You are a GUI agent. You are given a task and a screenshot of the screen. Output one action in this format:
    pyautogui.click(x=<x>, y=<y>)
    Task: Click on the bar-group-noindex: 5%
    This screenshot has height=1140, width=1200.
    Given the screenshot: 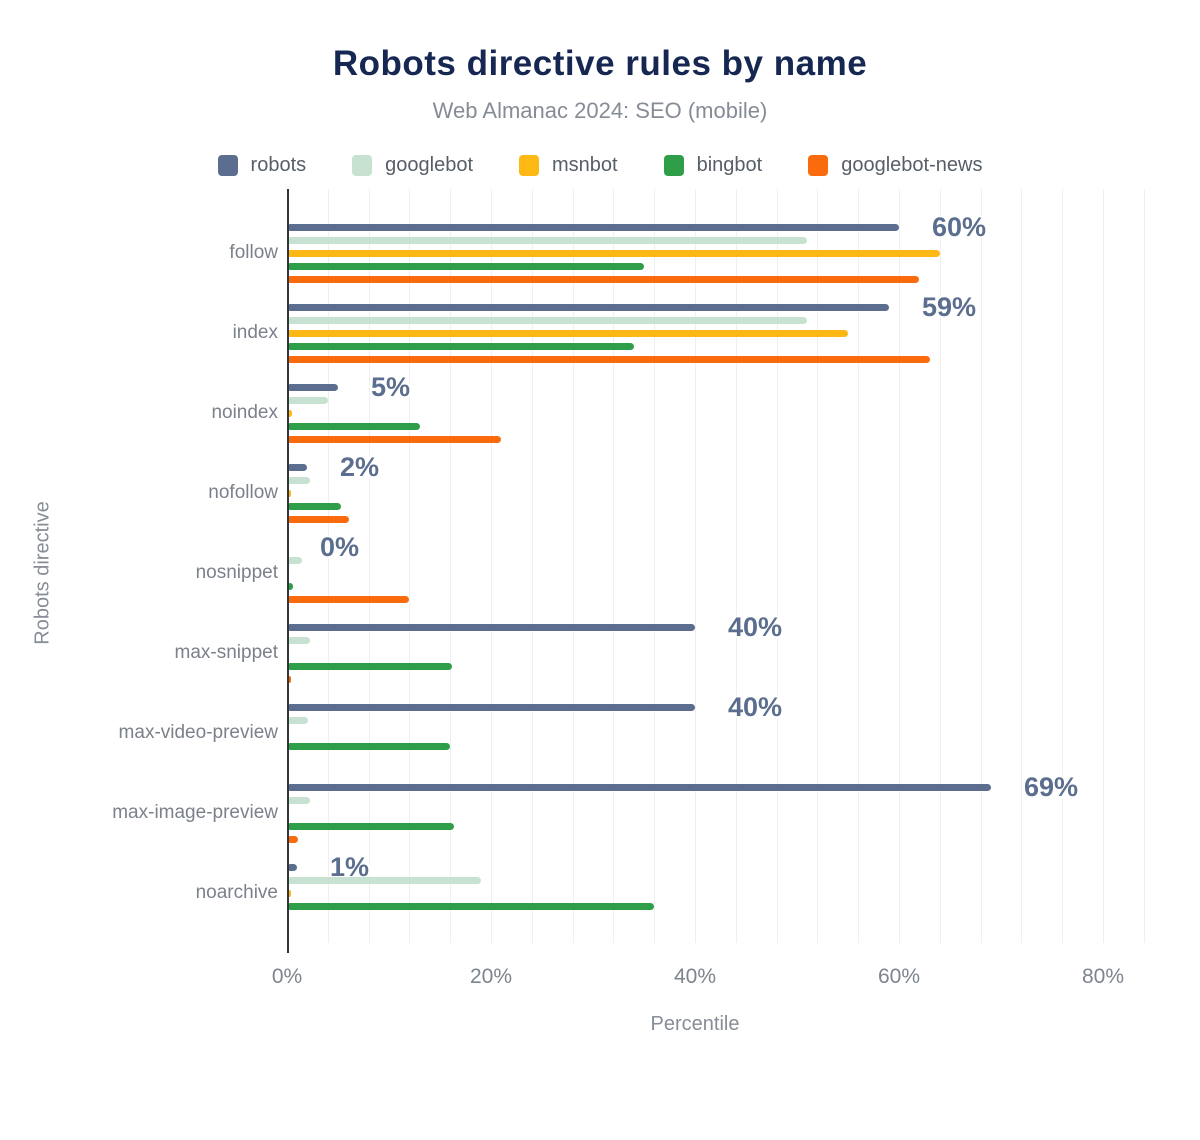 What is the action you would take?
    pyautogui.click(x=725, y=413)
    